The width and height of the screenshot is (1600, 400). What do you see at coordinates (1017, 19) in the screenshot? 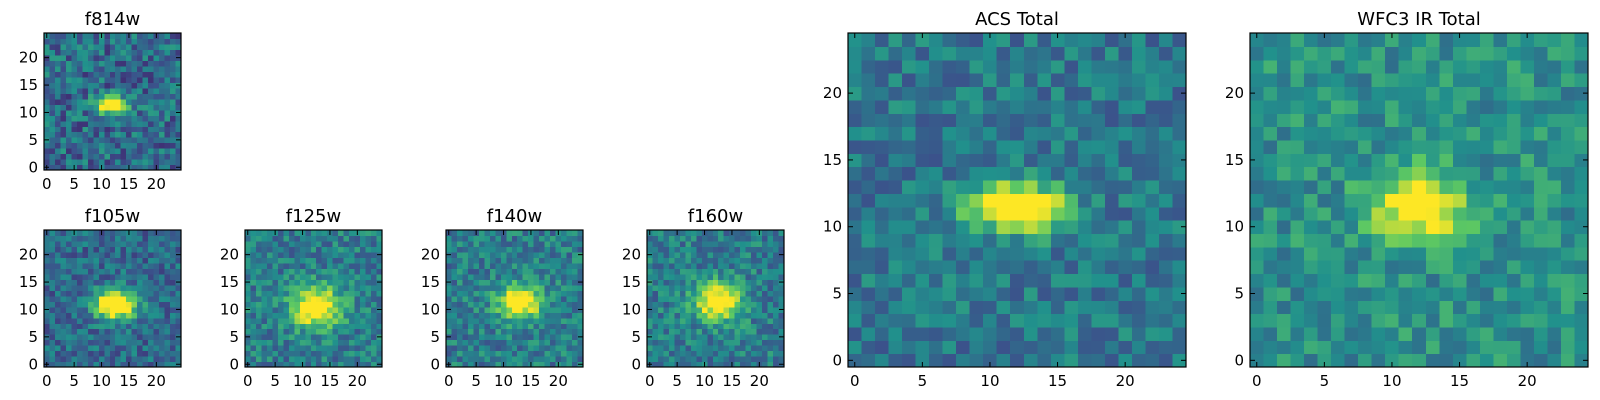
I see `acs_total-title: ACS Total` at bounding box center [1017, 19].